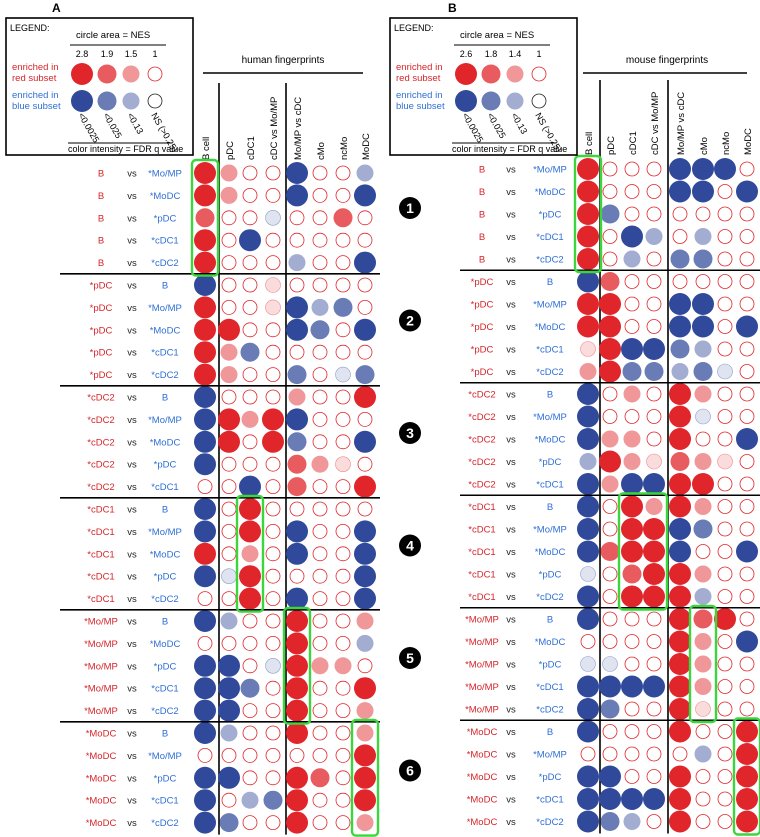  I want to click on table-row: *cDC1 vs B, so click(230, 509).